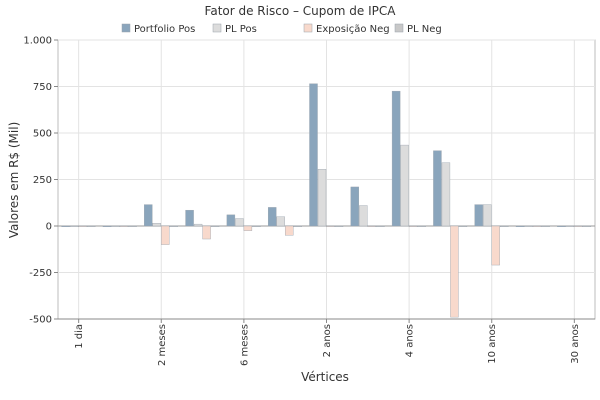  Describe the element at coordinates (42, 134) in the screenshot. I see `y-tick-label: 500` at that location.